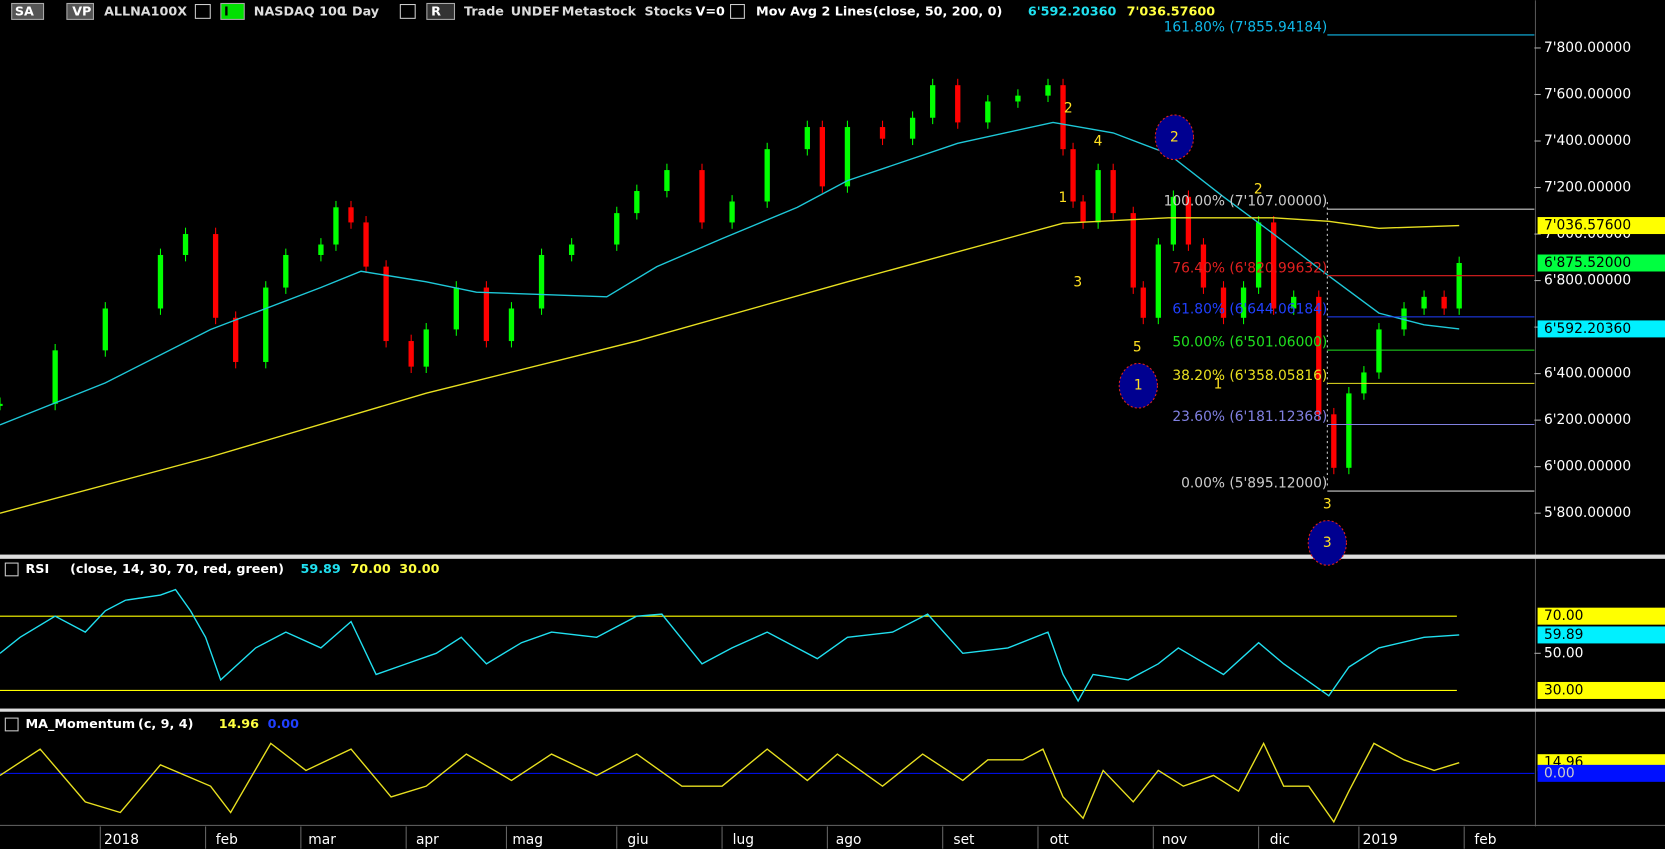  I want to click on panel-separator, so click(832, 556).